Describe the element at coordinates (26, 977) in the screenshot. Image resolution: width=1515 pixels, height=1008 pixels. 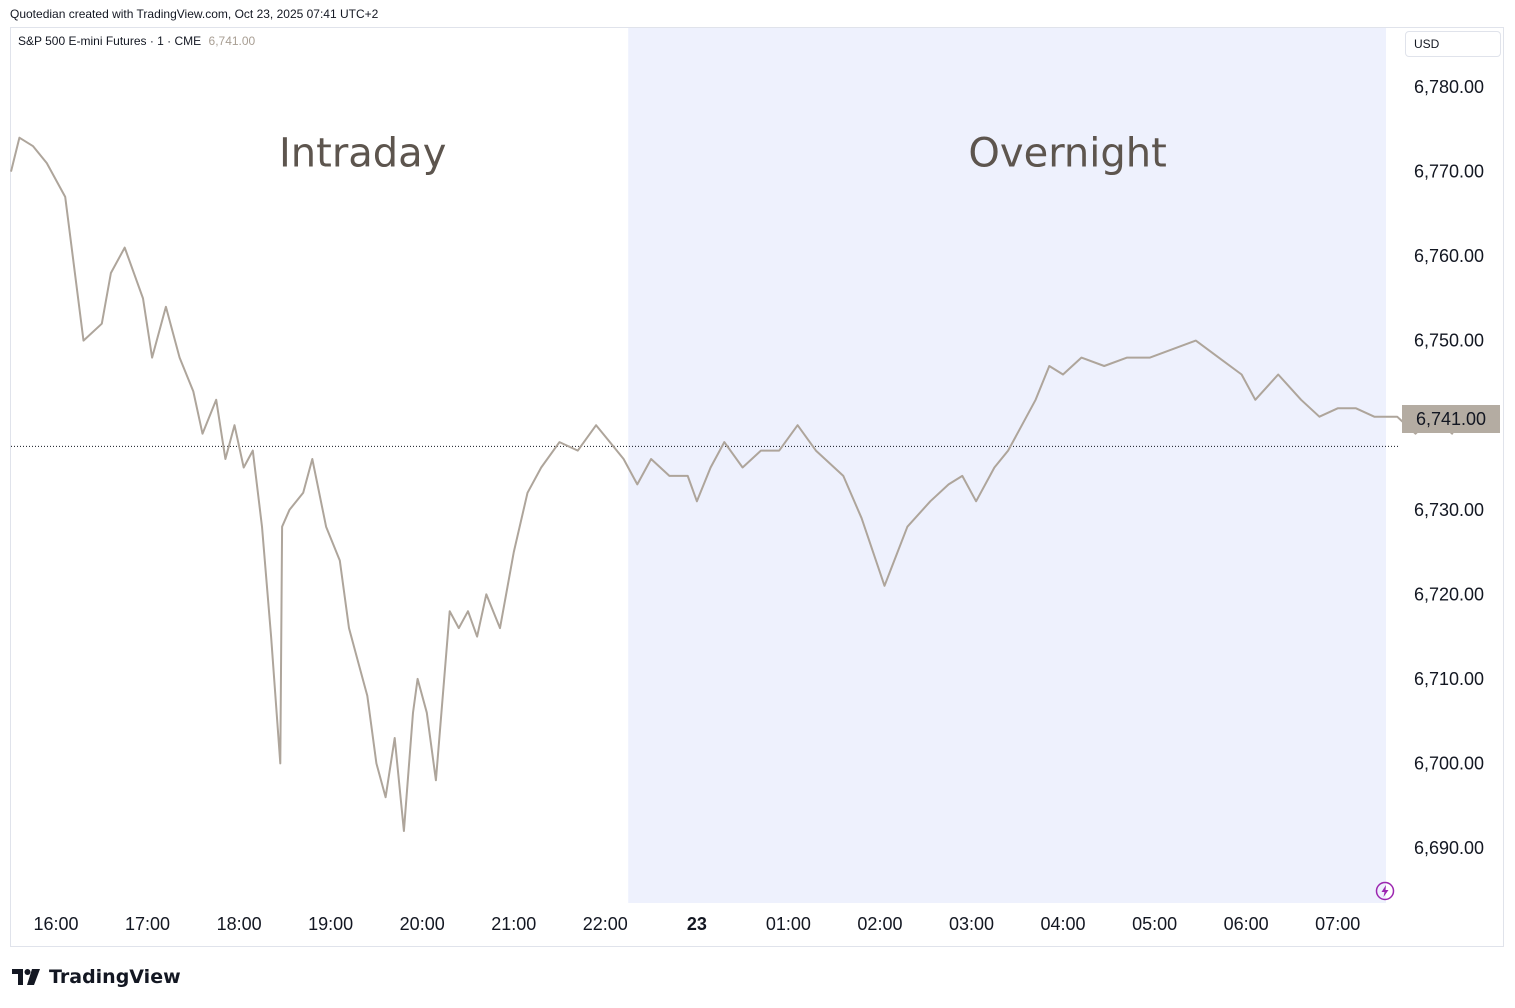
I see `tradingview-logo-icon` at that location.